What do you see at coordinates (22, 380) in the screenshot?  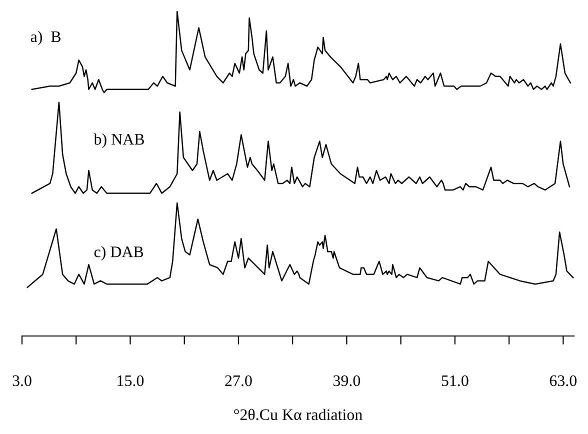 I see `x-tick-label: 3.0` at bounding box center [22, 380].